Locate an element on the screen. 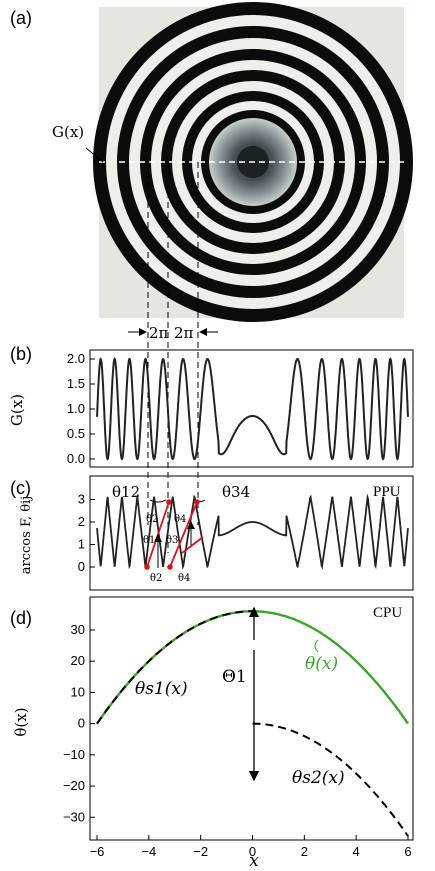  theta-arrows is located at coordinates (174, 544).